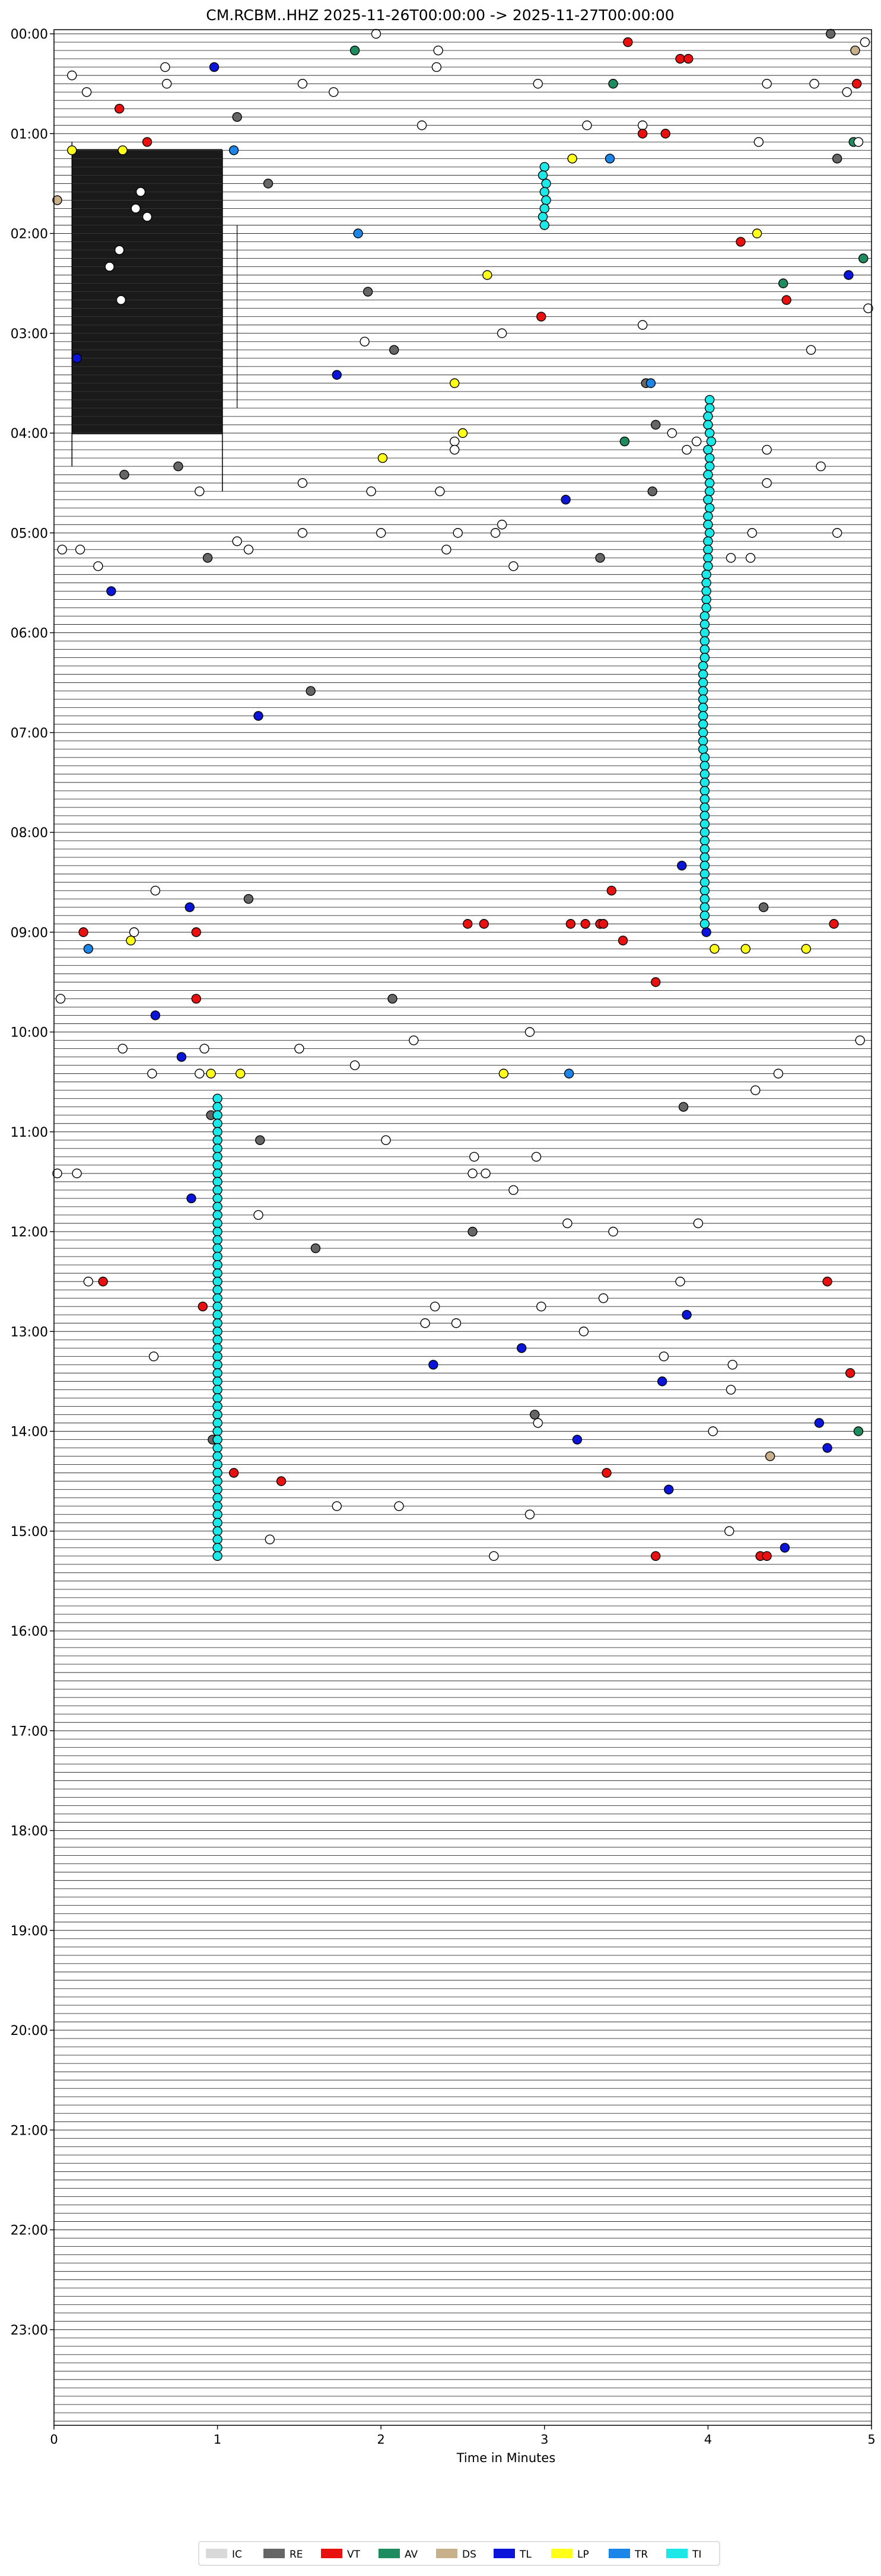  I want to click on y-tick-label: 08:00, so click(29, 833).